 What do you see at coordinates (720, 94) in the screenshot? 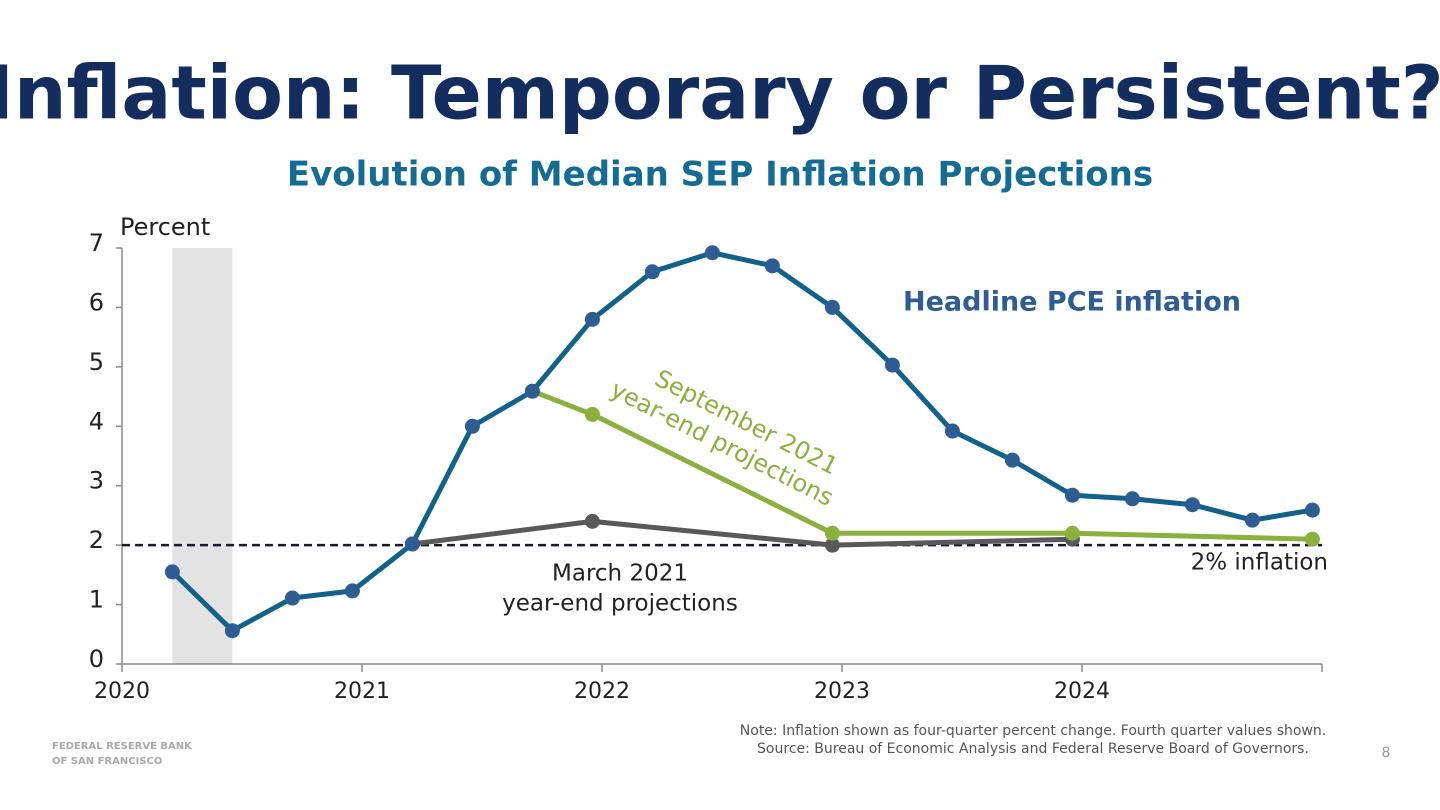
I see `slide-title: Inflation: Temporary or Persistent?` at bounding box center [720, 94].